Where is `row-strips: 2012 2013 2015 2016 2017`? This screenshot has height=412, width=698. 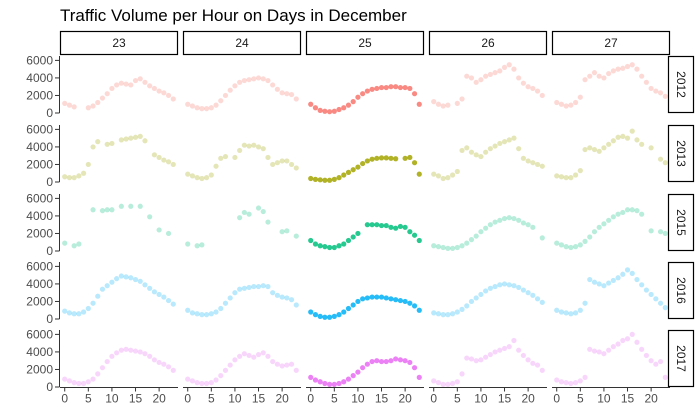 row-strips: 2012 2013 2015 2016 2017 is located at coordinates (681, 221).